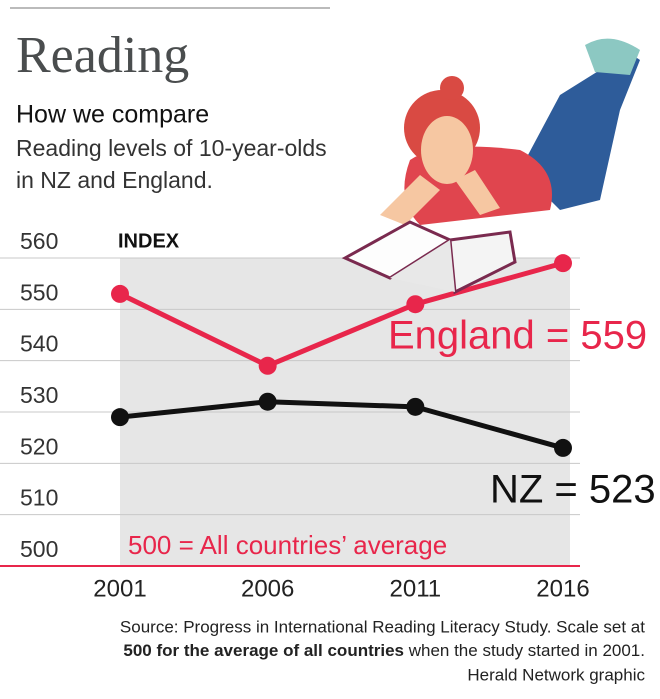 The width and height of the screenshot is (660, 699). Describe the element at coordinates (416, 588) in the screenshot. I see `x-tick-label: 2011` at that location.